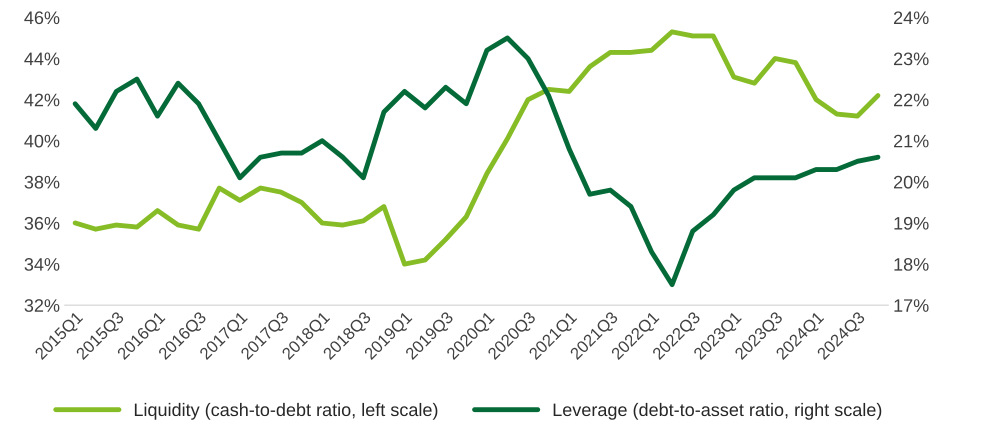 The height and width of the screenshot is (436, 998). Describe the element at coordinates (911, 100) in the screenshot. I see `y2-tick-label: 22%` at that location.